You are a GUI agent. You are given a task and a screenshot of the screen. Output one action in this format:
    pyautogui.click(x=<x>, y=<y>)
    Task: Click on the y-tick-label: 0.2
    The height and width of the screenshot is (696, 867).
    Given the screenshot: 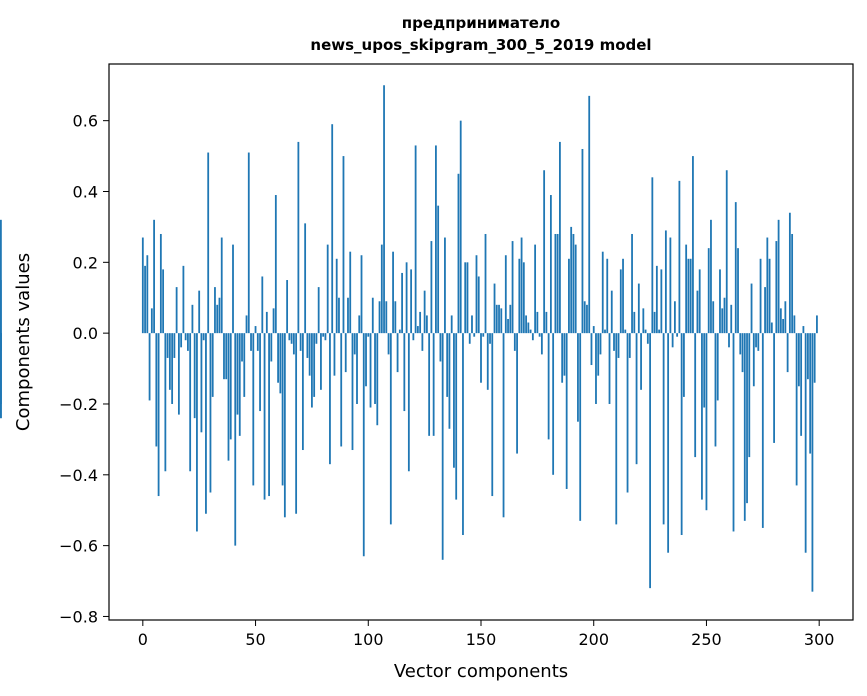 What is the action you would take?
    pyautogui.click(x=85, y=262)
    